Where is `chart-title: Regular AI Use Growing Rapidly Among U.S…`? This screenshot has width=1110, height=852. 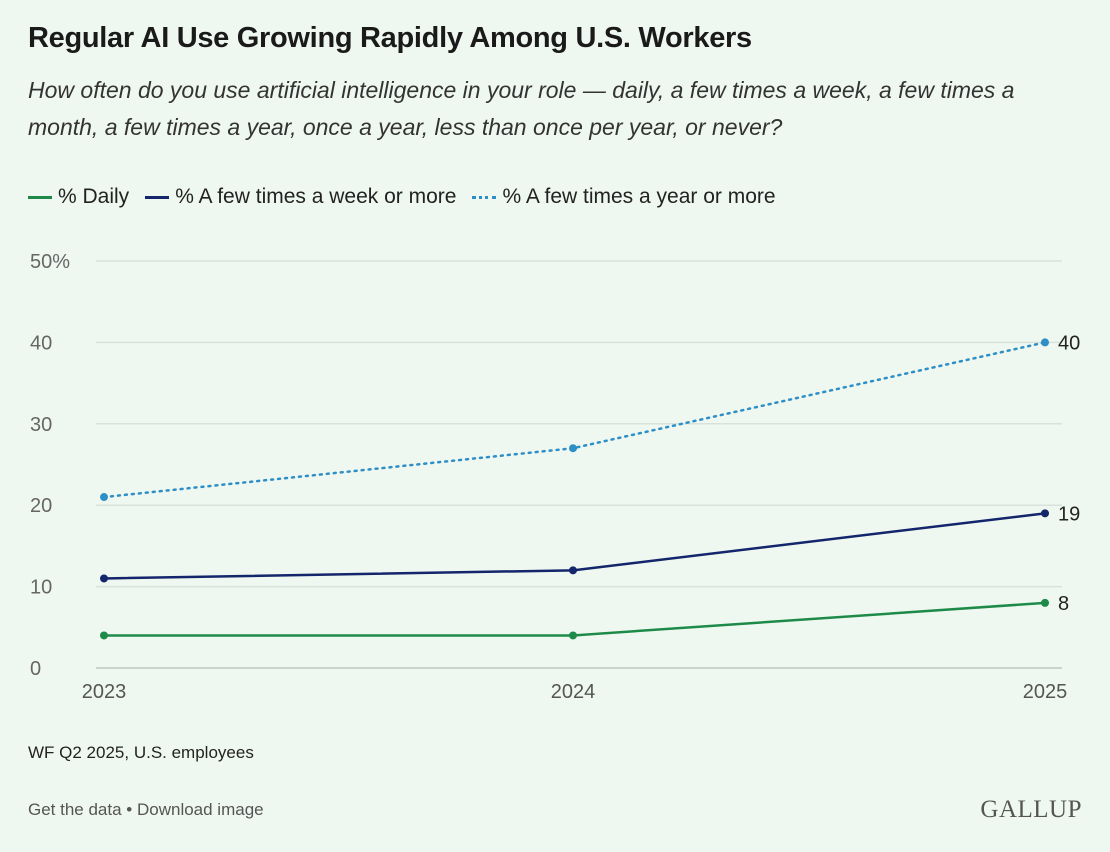 chart-title: Regular AI Use Growing Rapidly Among U.S… is located at coordinates (390, 38).